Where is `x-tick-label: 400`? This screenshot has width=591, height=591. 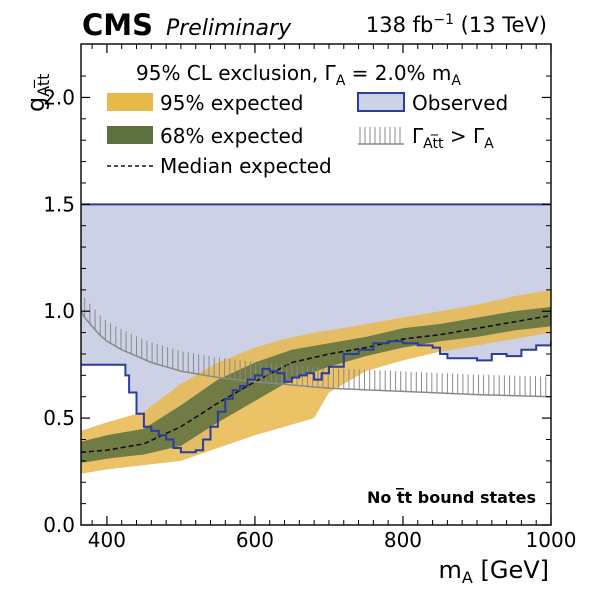 x-tick-label: 400 is located at coordinates (107, 540).